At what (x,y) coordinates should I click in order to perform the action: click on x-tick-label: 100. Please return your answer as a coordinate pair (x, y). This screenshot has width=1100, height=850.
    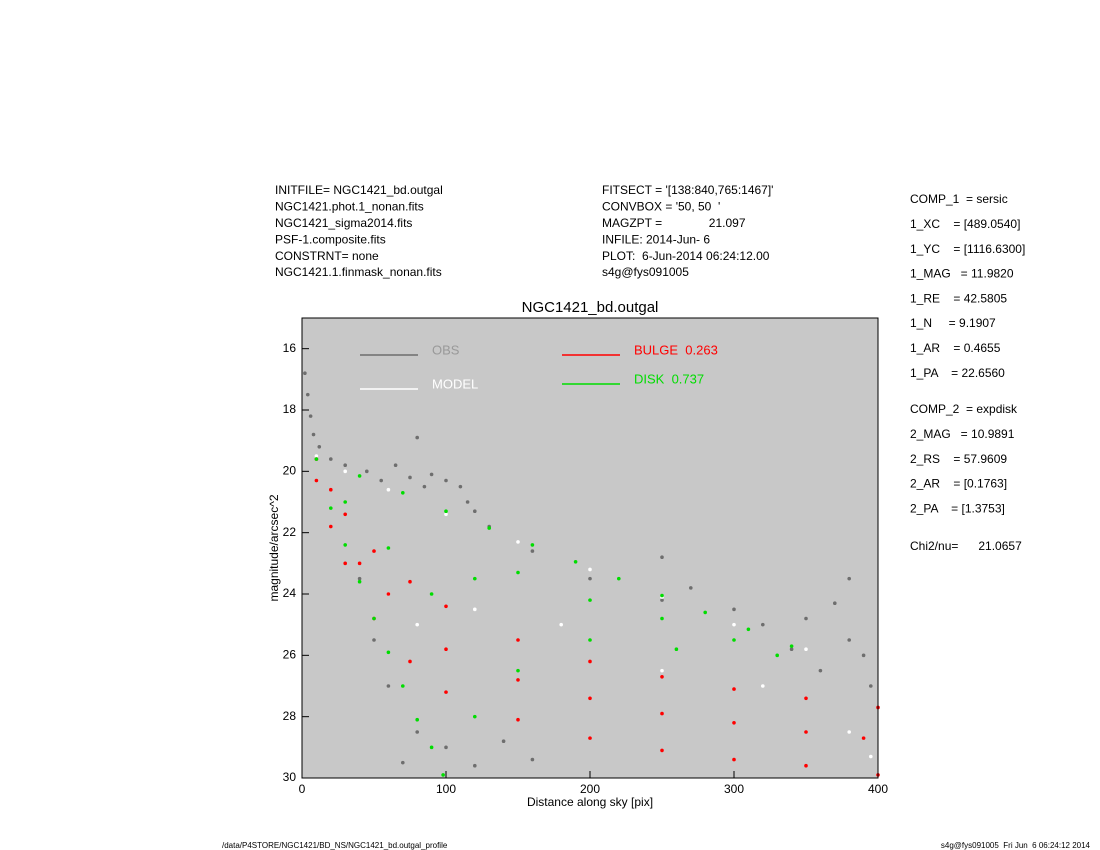
    Looking at the image, I should click on (446, 789).